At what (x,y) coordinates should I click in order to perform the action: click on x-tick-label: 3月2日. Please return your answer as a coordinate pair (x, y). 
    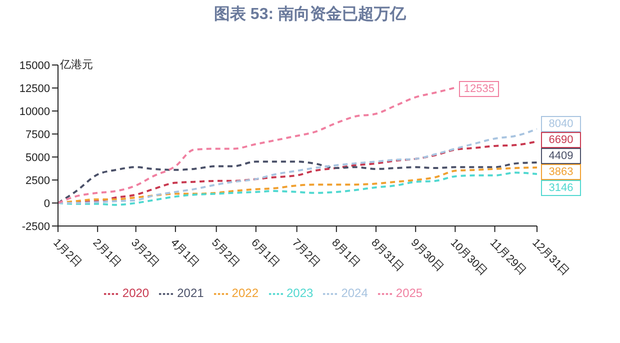
    Looking at the image, I should click on (145, 253).